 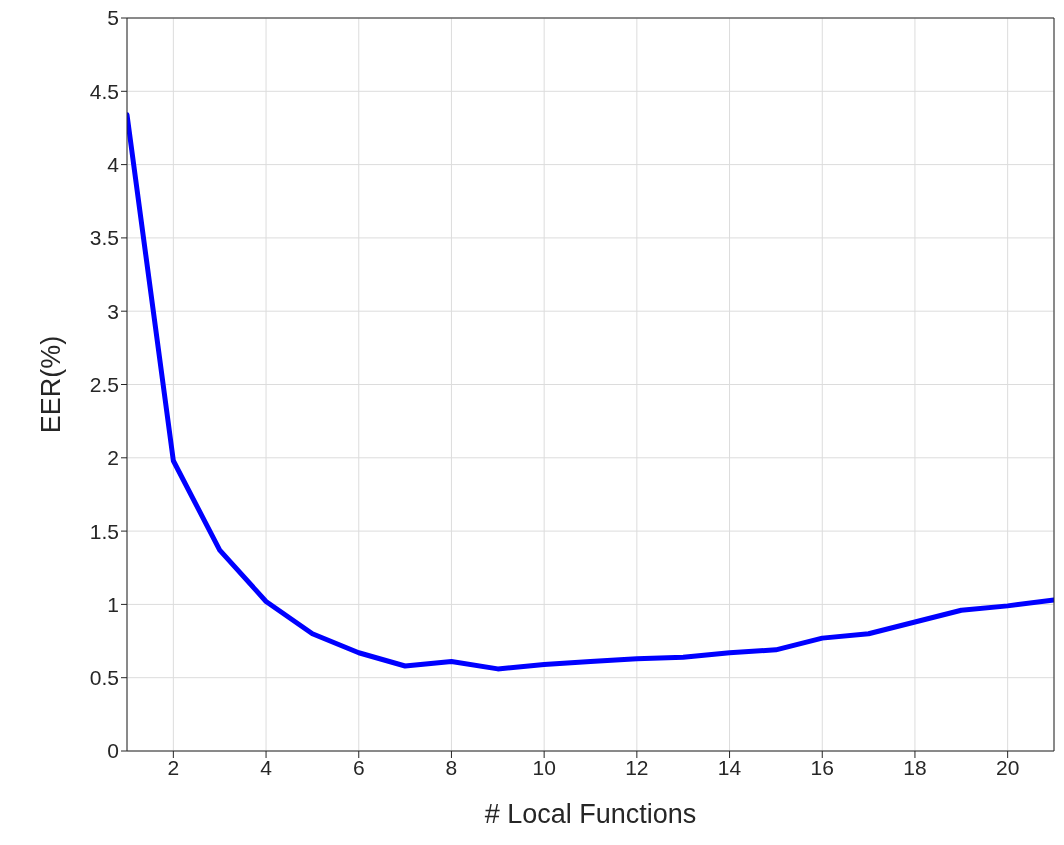 What do you see at coordinates (113, 751) in the screenshot?
I see `y-tick-label: 0` at bounding box center [113, 751].